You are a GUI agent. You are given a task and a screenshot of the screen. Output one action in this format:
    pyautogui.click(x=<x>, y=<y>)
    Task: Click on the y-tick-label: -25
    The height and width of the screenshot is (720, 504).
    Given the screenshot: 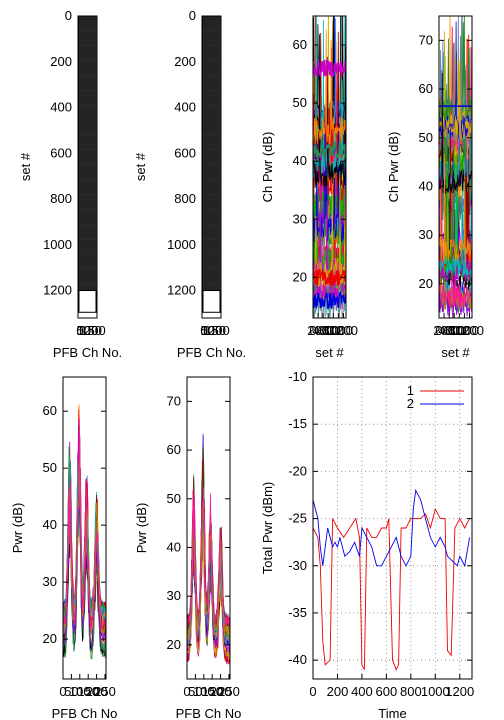 What is the action you would take?
    pyautogui.click(x=297, y=518)
    